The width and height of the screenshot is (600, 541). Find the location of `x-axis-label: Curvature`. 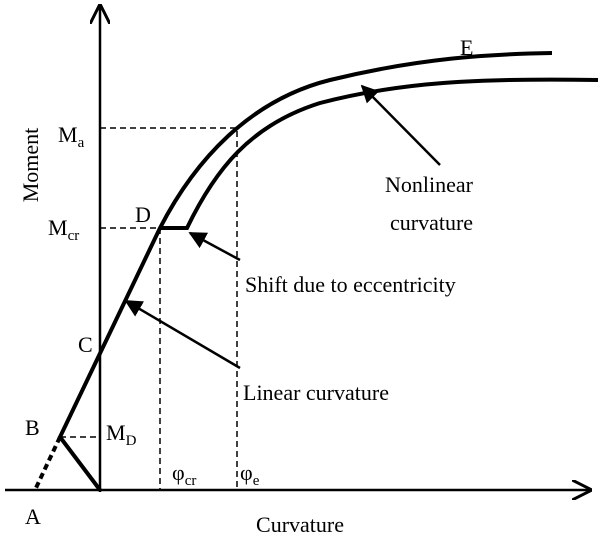

x-axis-label: Curvature is located at coordinates (300, 524).